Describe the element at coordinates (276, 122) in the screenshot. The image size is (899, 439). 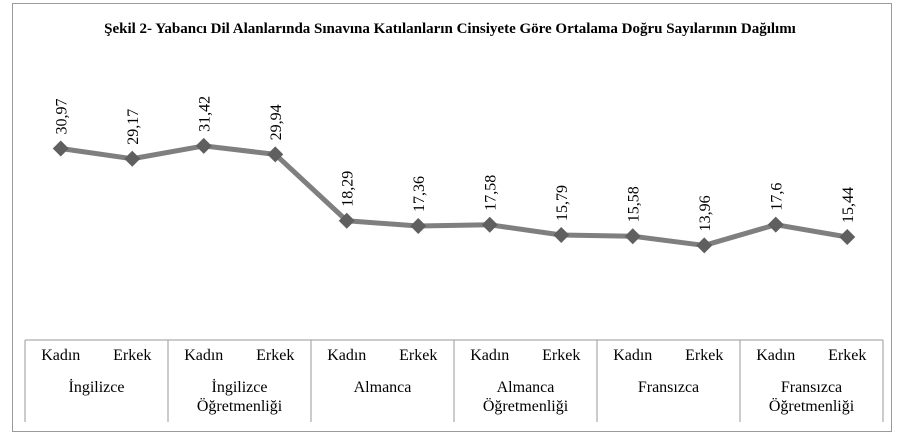
I see `data-label: 29,94` at that location.